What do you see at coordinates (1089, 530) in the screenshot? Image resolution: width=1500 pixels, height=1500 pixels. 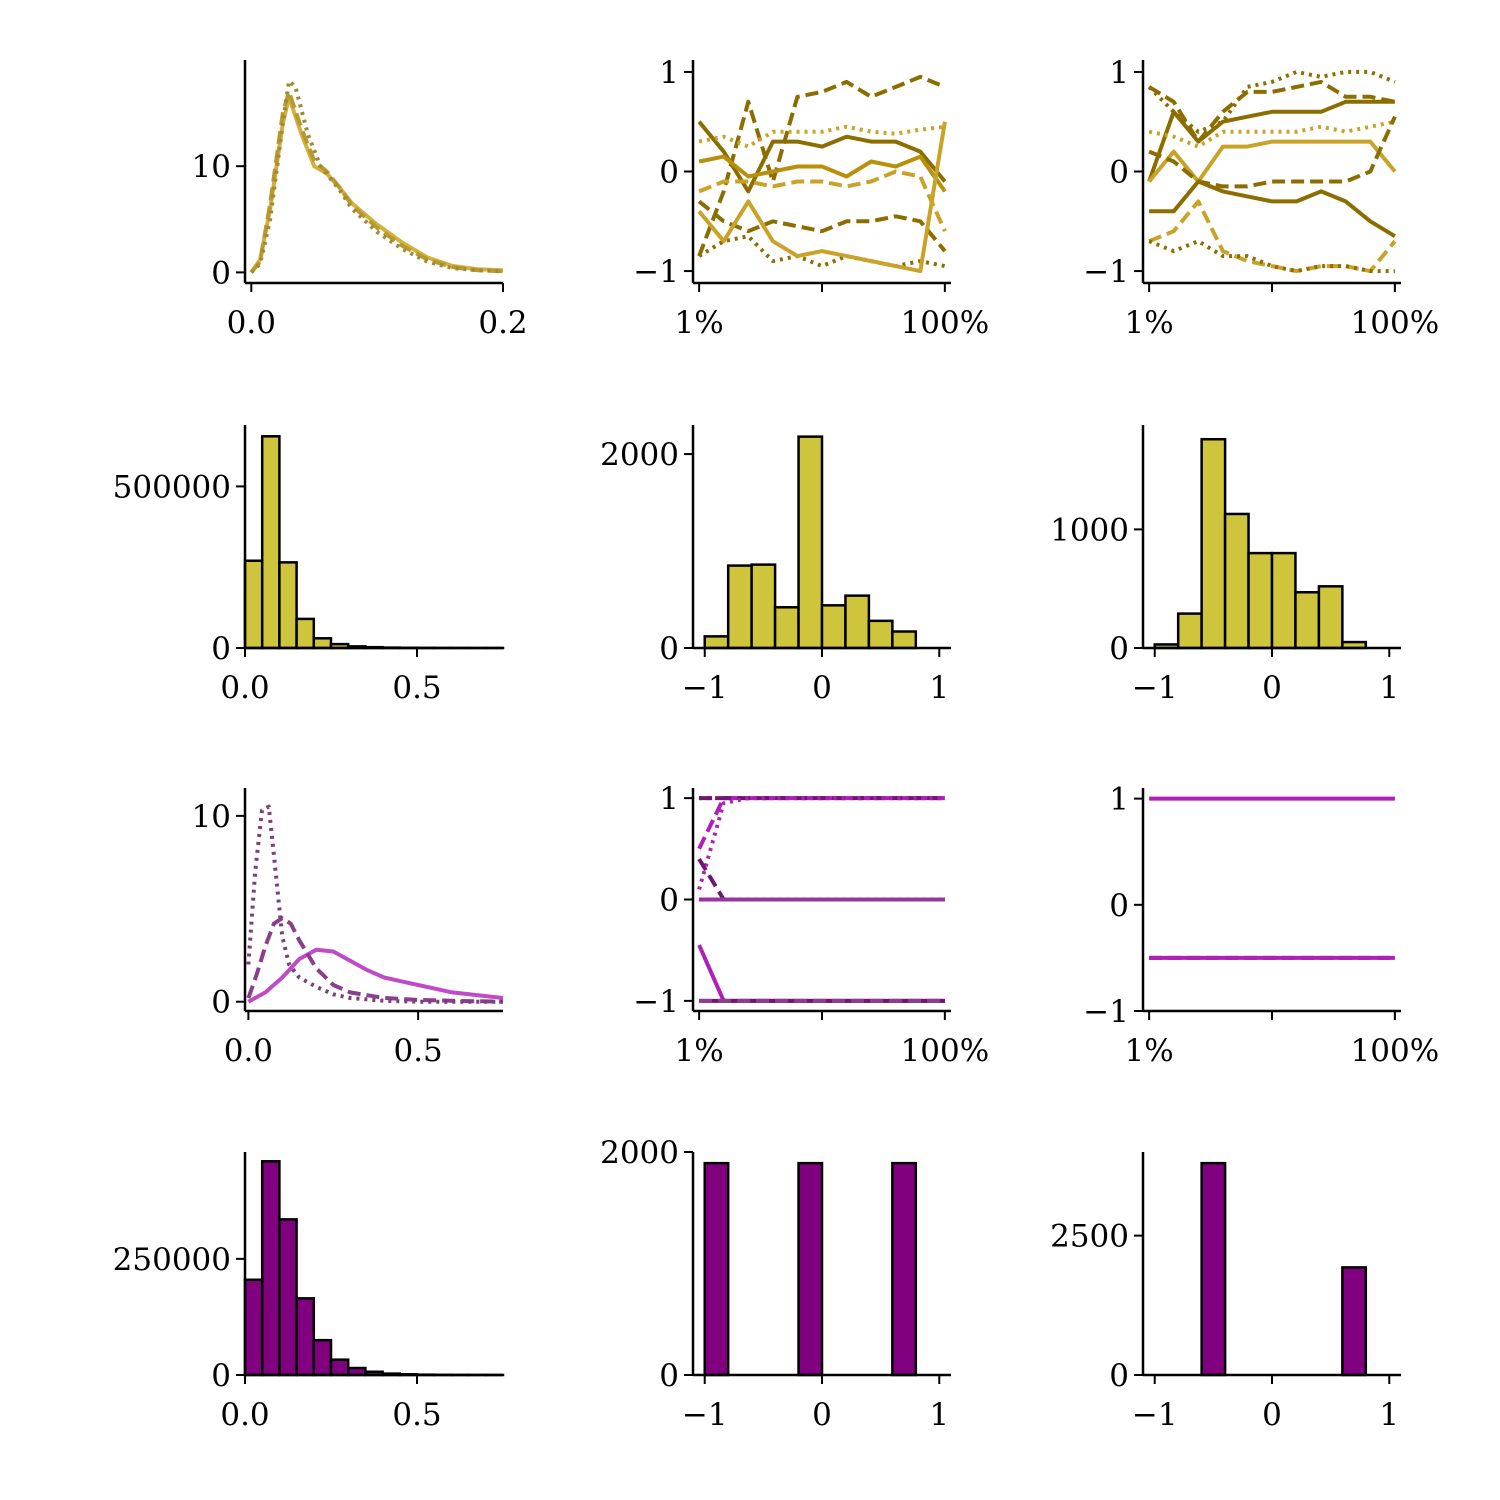 I see `y-tick-label: 1000` at bounding box center [1089, 530].